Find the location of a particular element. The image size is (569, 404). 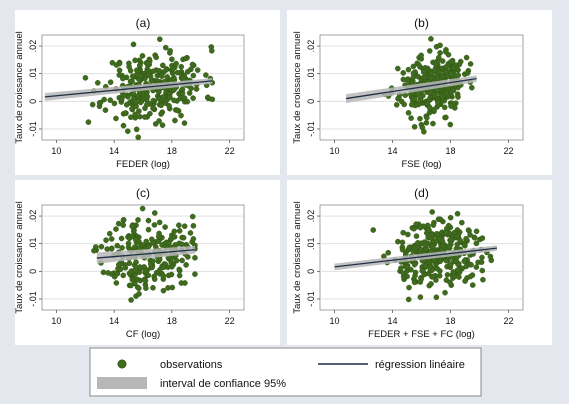

legend-observation-marker is located at coordinates (122, 364).